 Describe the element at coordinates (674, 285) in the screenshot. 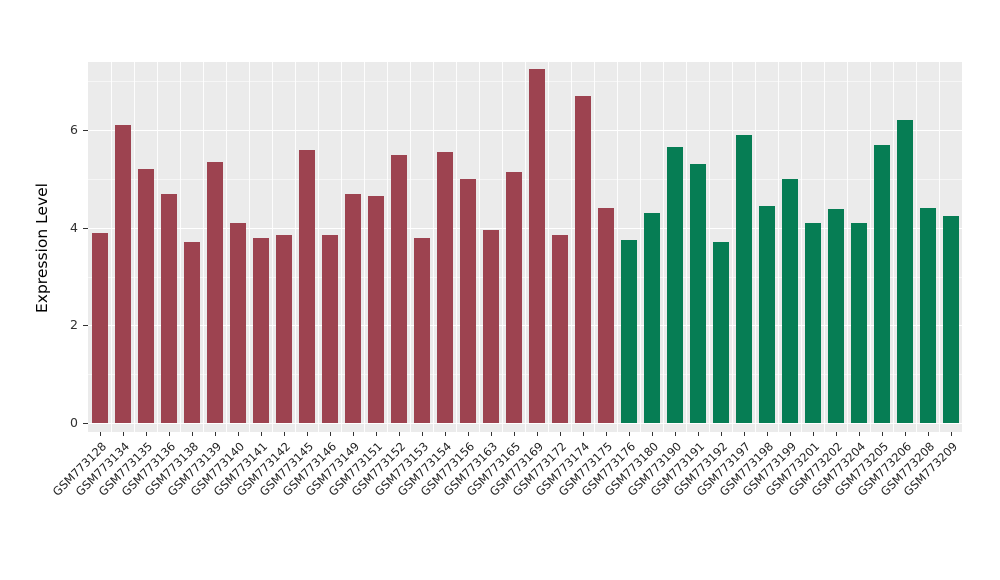

I see `bar-GSM773190` at that location.